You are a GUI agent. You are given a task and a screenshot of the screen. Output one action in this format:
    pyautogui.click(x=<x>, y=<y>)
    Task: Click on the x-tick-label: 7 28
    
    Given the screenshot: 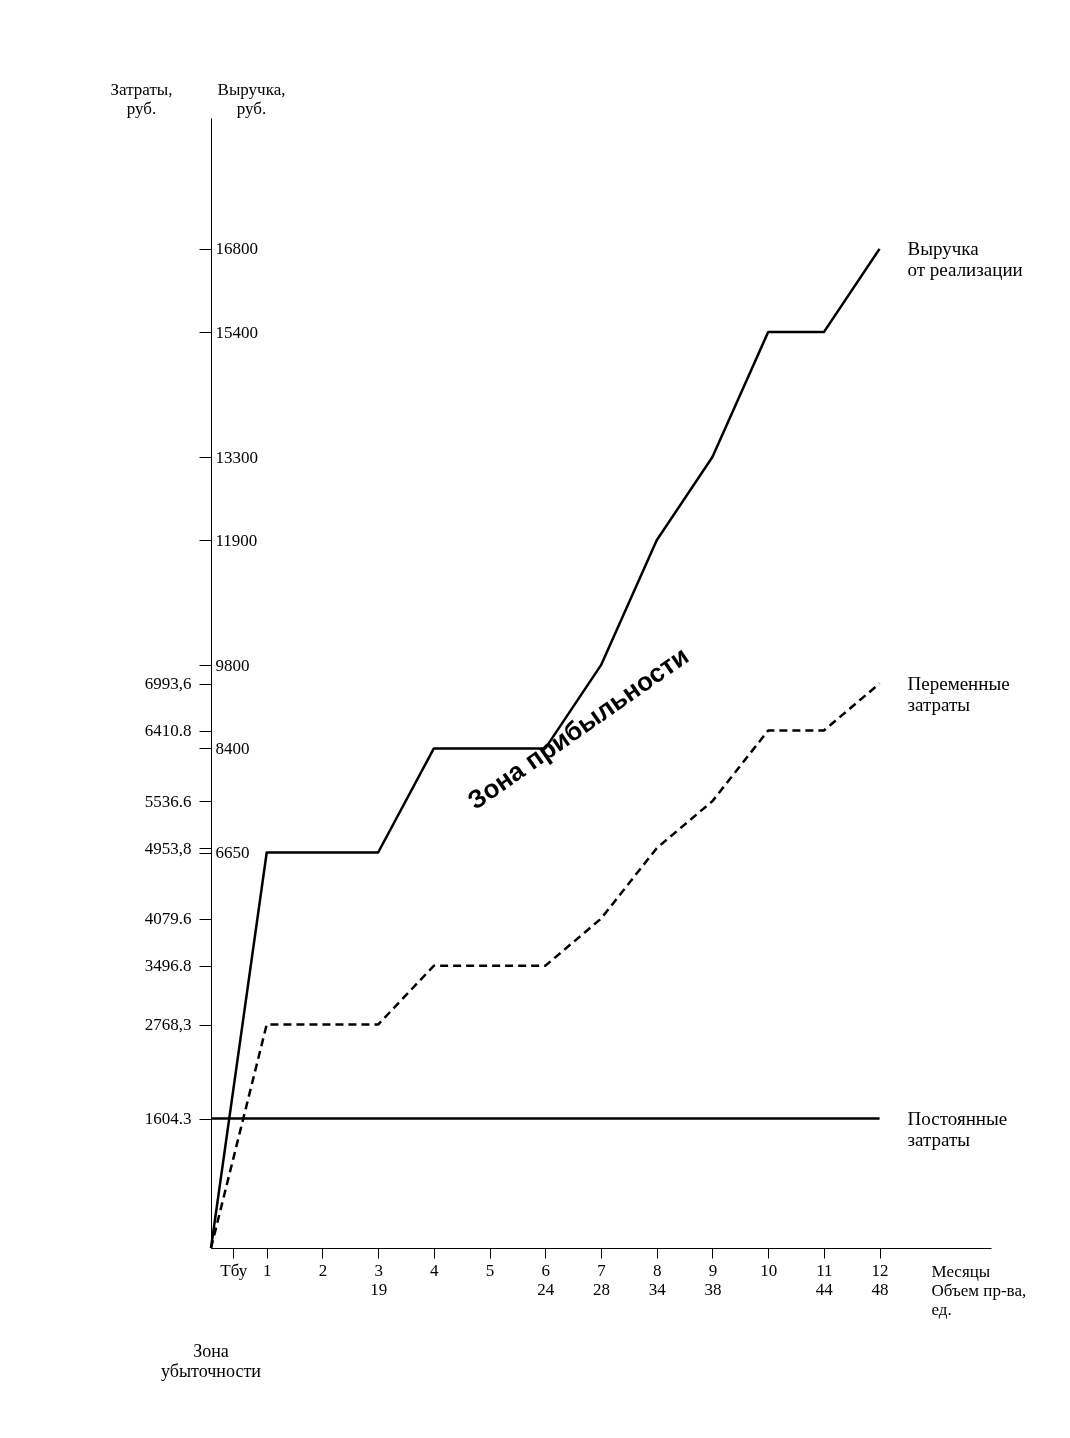 What is the action you would take?
    pyautogui.click(x=601, y=1279)
    